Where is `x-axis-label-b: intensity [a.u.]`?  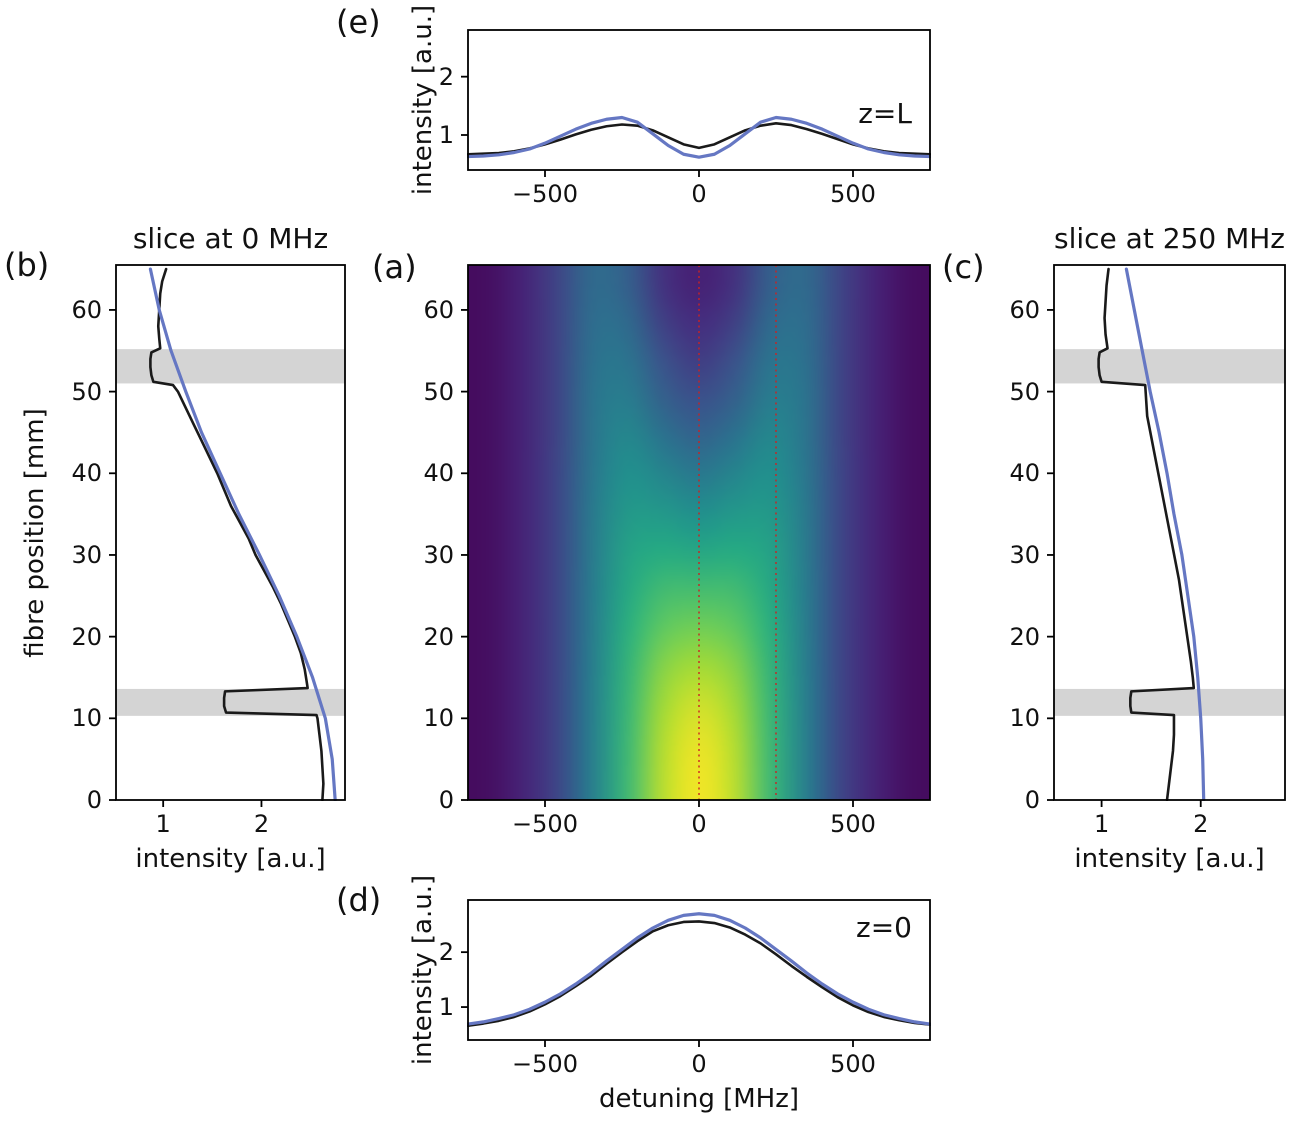
x-axis-label-b: intensity [a.u.] is located at coordinates (230, 859).